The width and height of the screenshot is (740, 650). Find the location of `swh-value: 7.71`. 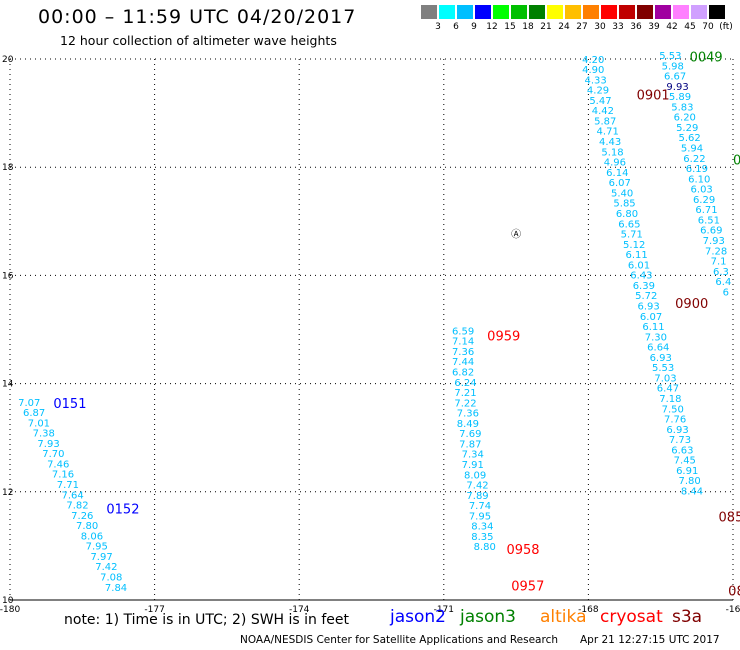

swh-value: 7.71 is located at coordinates (68, 485).